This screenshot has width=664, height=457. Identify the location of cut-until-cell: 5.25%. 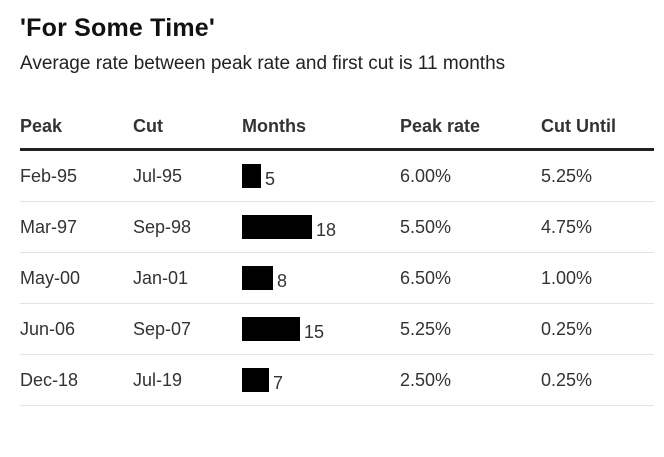
(597, 175).